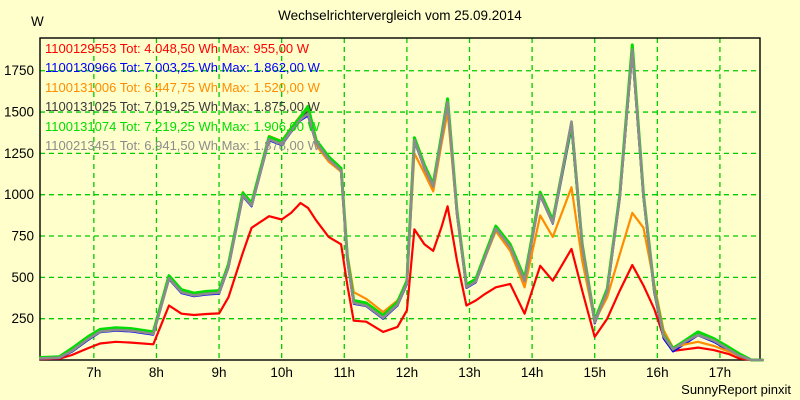 This screenshot has width=800, height=400. What do you see at coordinates (22, 277) in the screenshot?
I see `y-tick-label: 500` at bounding box center [22, 277].